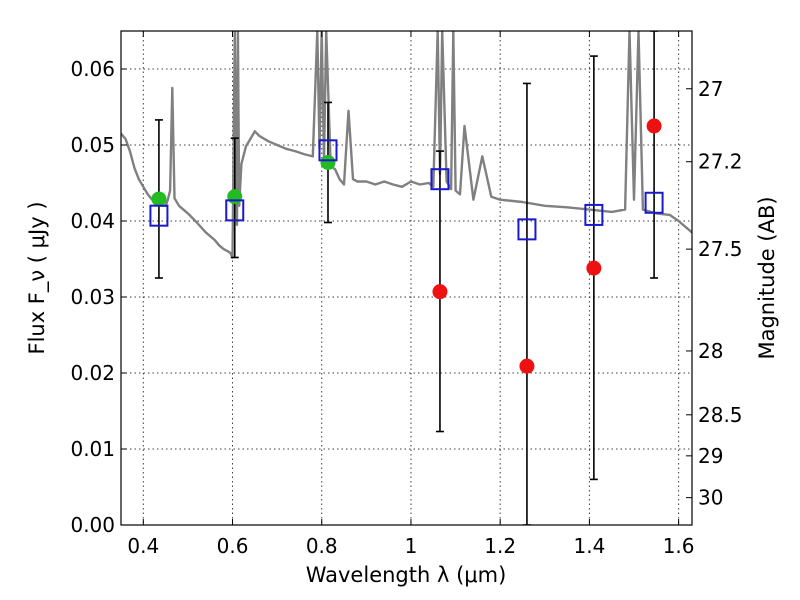  Describe the element at coordinates (92, 297) in the screenshot. I see `y-tick-label: 0.03` at that location.